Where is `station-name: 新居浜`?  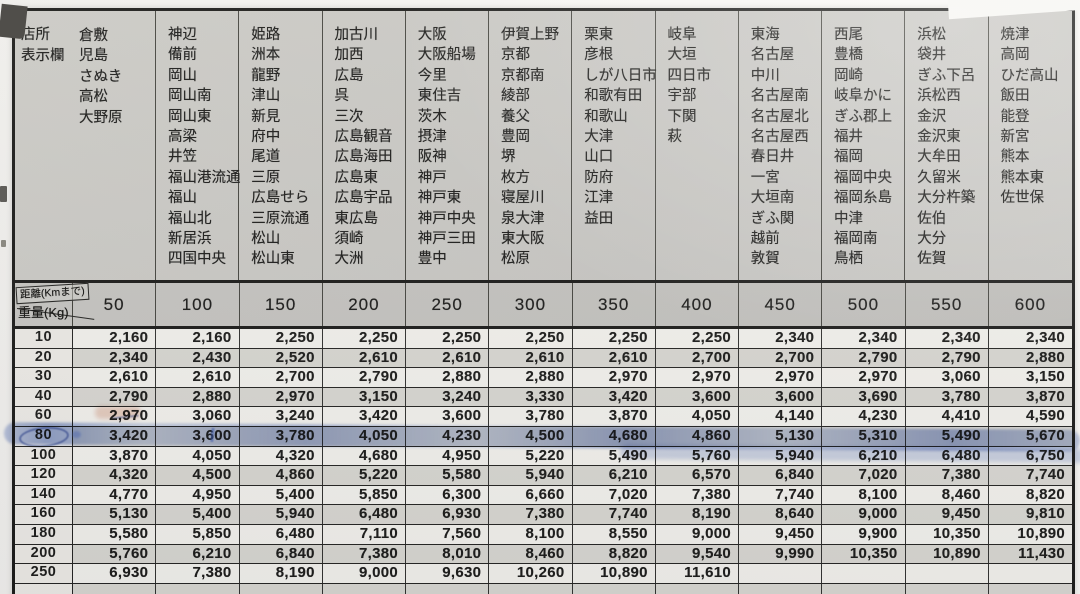
station-name: 新居浜 is located at coordinates (190, 239).